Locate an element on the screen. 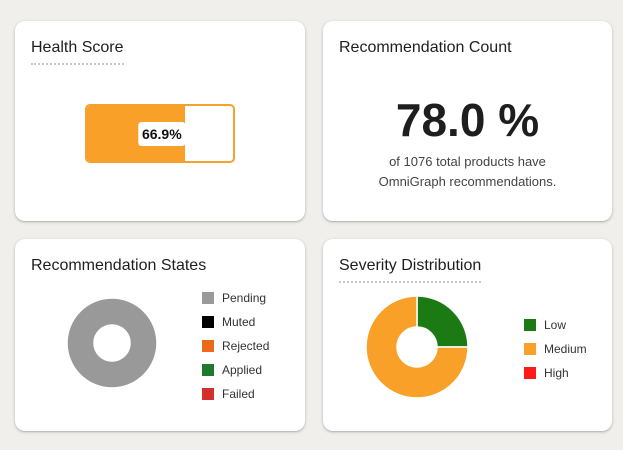 The height and width of the screenshot is (450, 623). legend-label-failed: Failed is located at coordinates (238, 394).